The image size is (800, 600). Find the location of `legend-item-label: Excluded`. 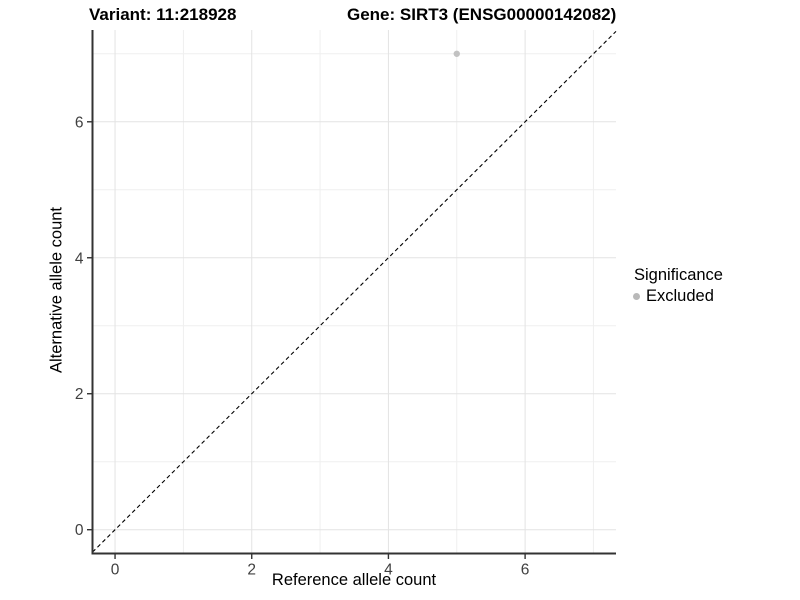

legend-item-label: Excluded is located at coordinates (680, 296).